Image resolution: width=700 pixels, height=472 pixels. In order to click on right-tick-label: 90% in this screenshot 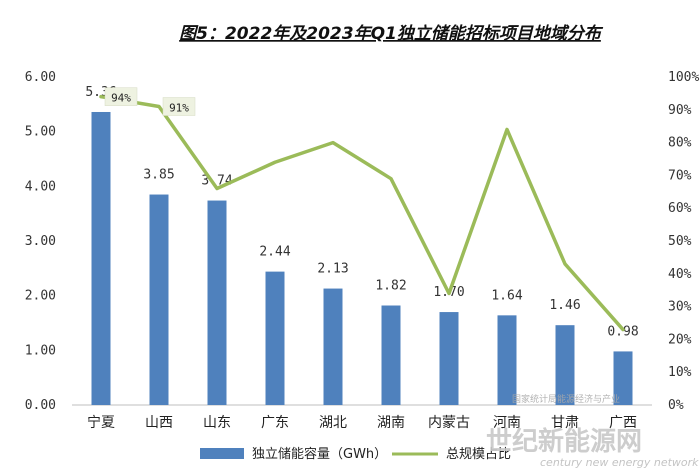, I will do `click(680, 110)`.